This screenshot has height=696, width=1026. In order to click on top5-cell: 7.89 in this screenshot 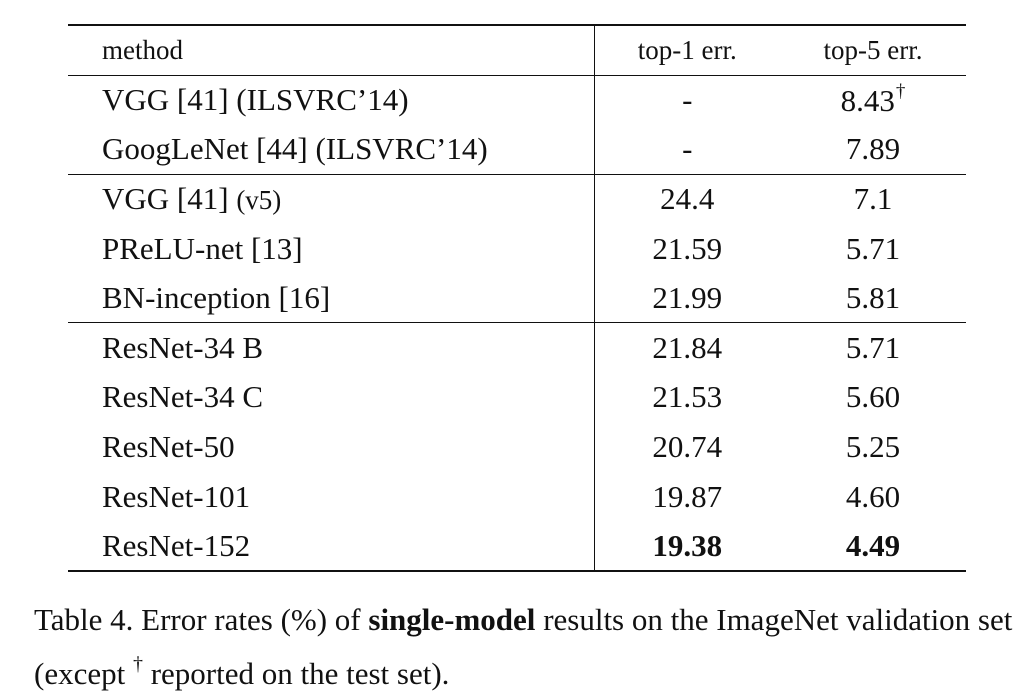, I will do `click(873, 149)`.